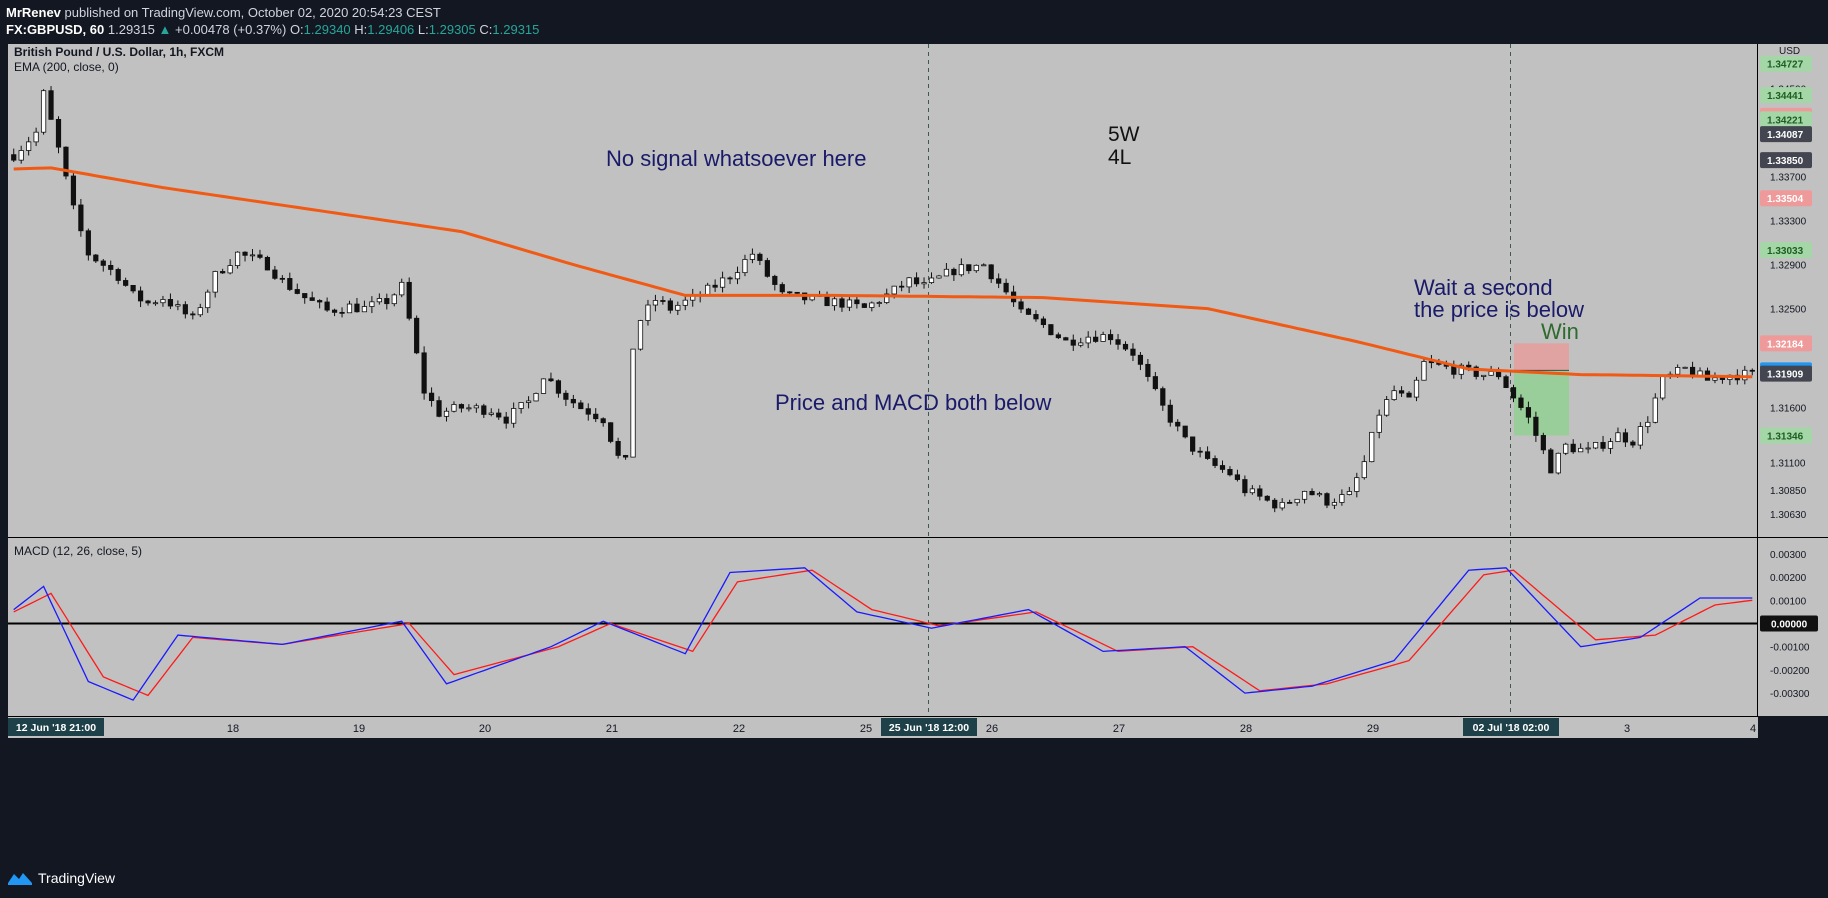  What do you see at coordinates (231, 29) in the screenshot?
I see `price-change: +0.00478 (+0.37%)` at bounding box center [231, 29].